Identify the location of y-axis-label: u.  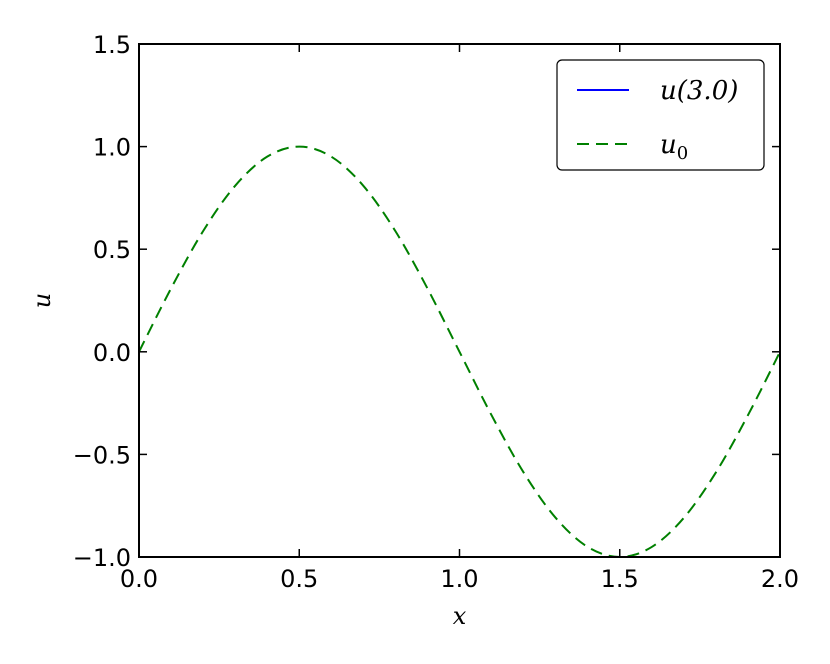
(42, 300).